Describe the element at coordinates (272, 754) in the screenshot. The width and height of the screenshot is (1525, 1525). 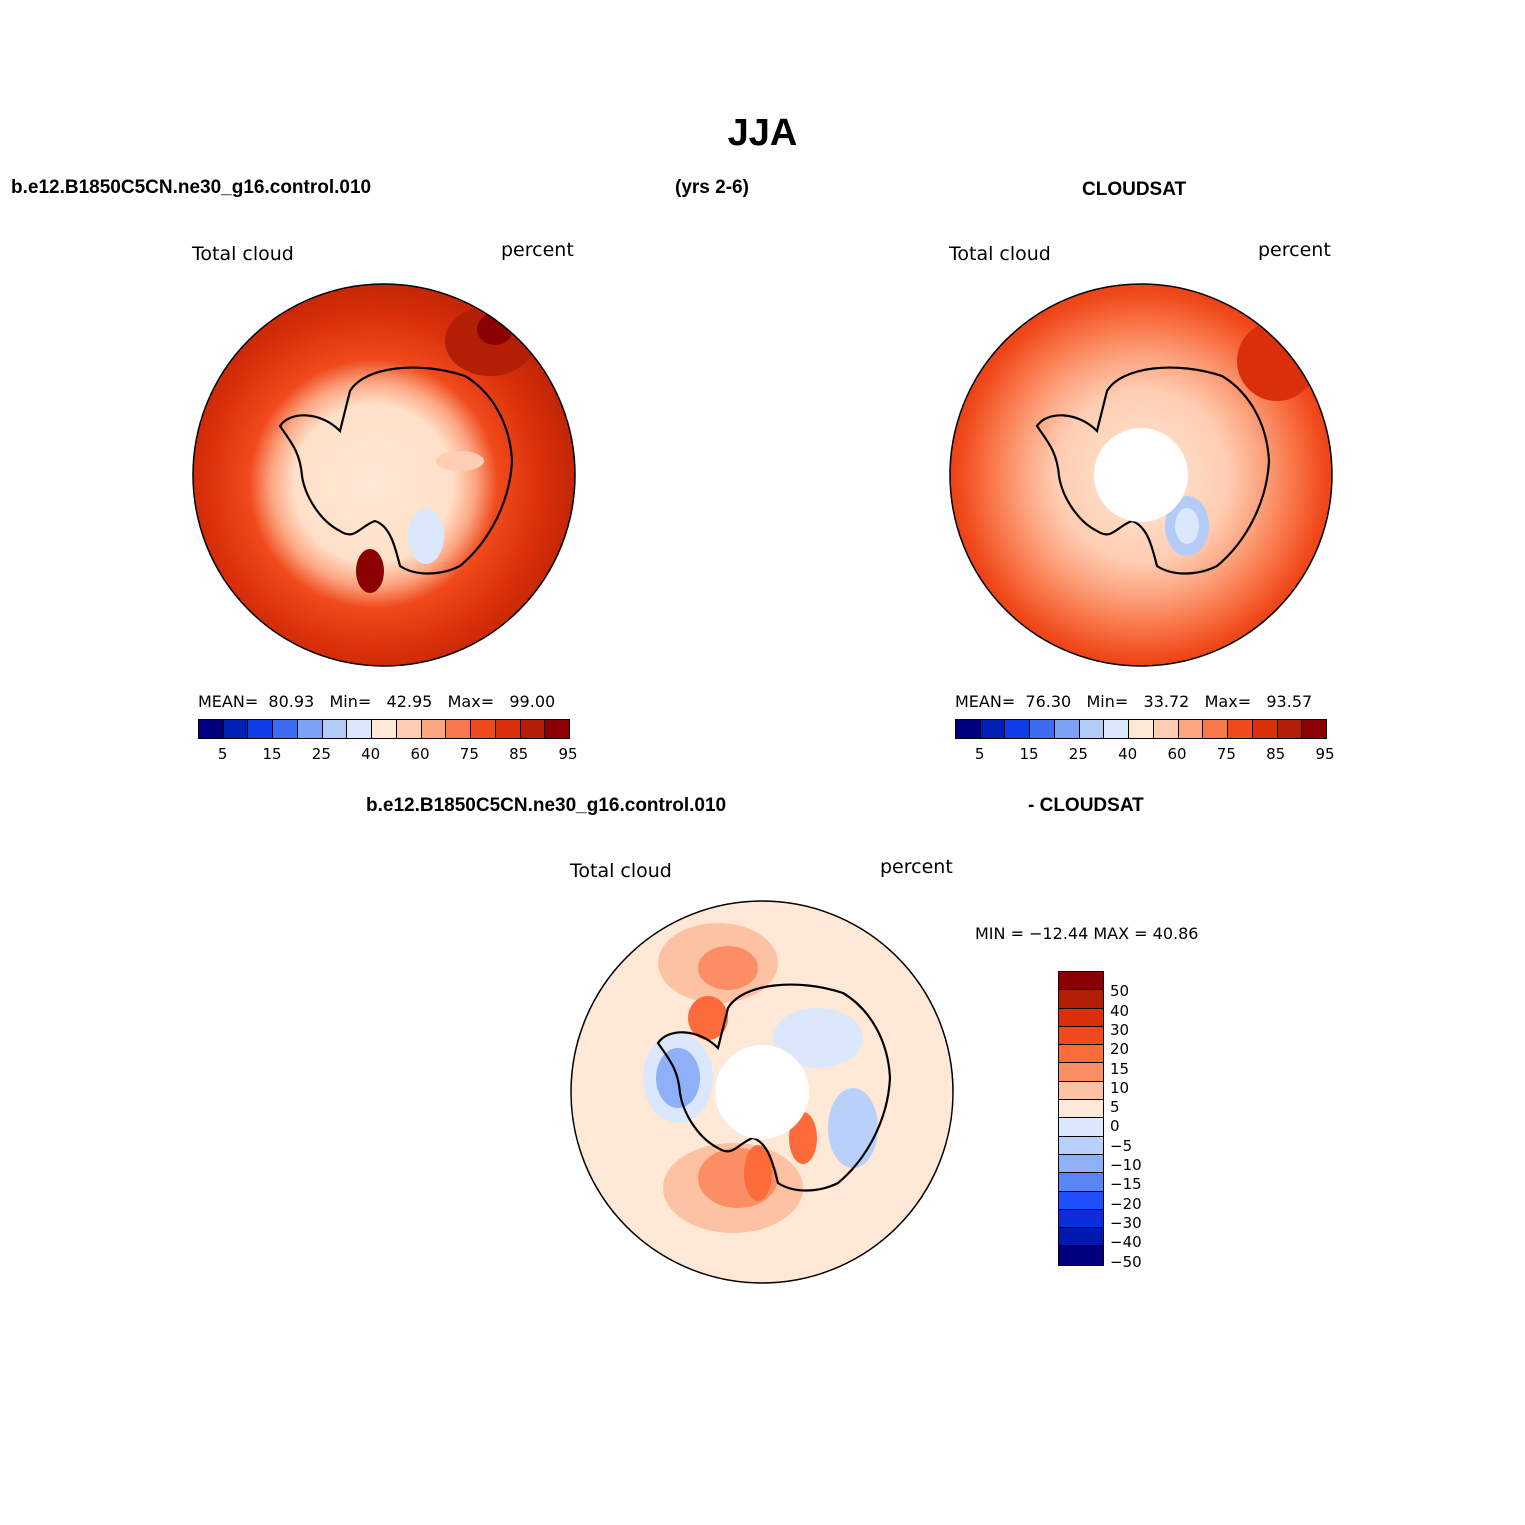
I see `panel1-colorbar-label: 15` at that location.